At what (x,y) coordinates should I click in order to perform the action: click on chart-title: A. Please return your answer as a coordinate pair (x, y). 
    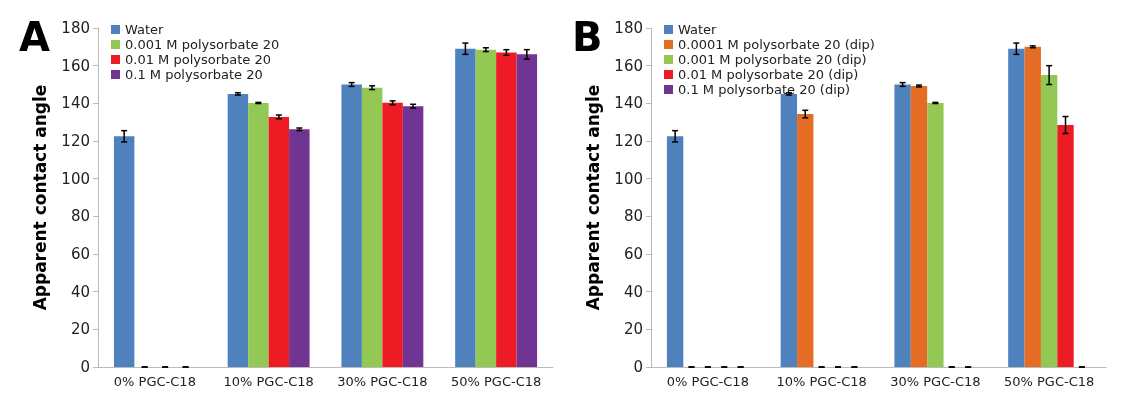
    Looking at the image, I should click on (34, 37).